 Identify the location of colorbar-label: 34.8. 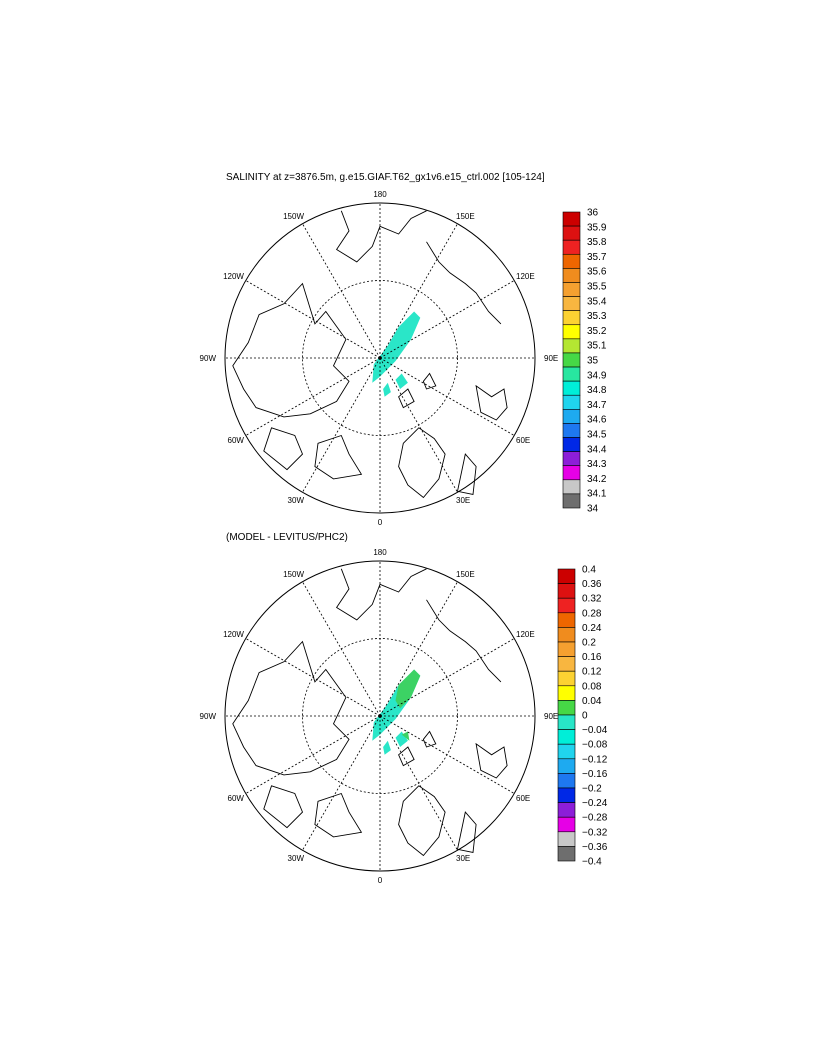
(597, 390).